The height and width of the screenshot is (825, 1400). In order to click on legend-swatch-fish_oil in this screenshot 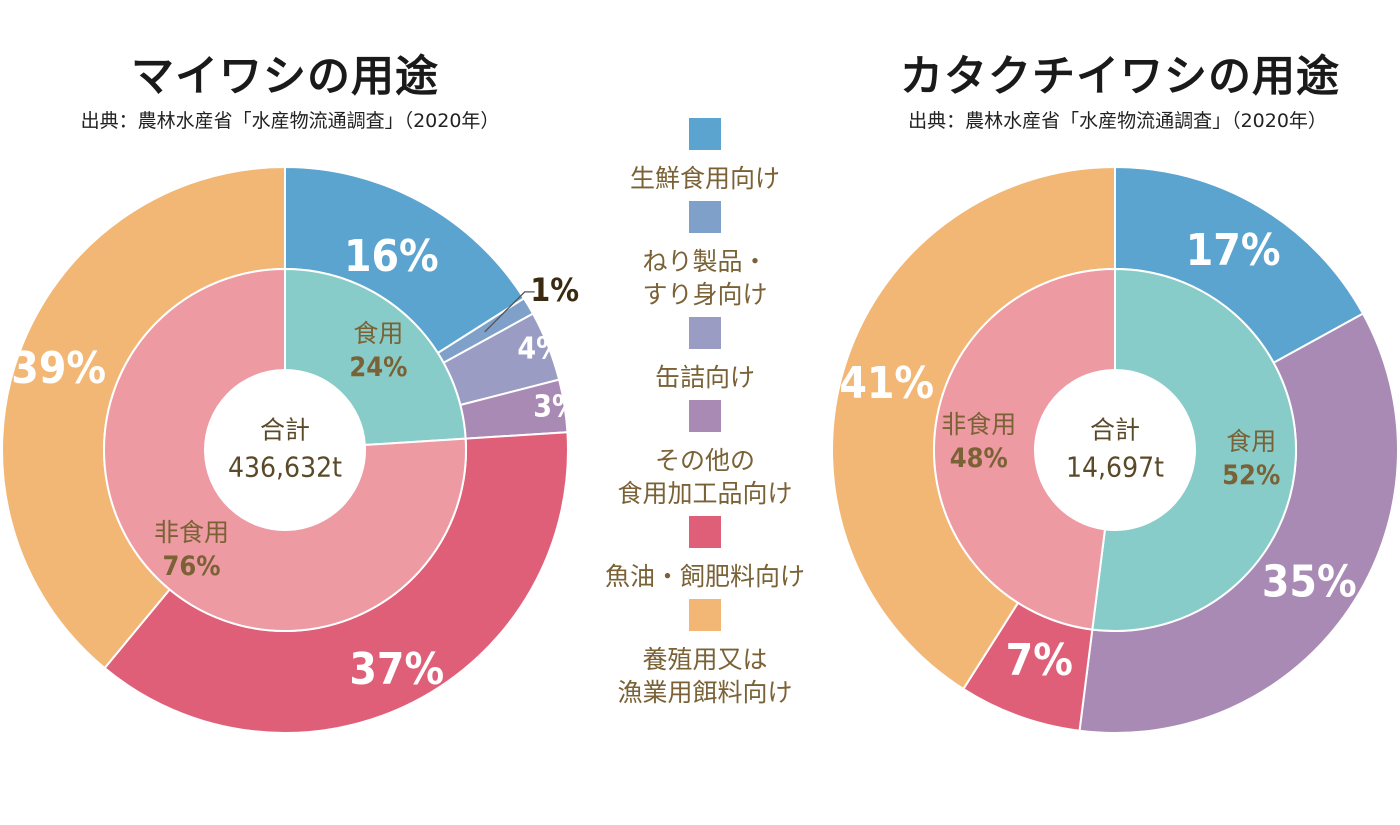, I will do `click(705, 532)`.